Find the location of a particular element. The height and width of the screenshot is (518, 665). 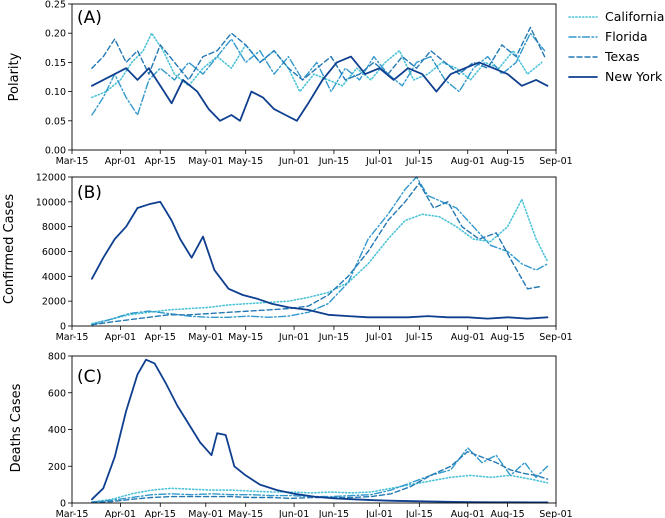

panel-c-x-tick-label: Apr-01 is located at coordinates (120, 513).